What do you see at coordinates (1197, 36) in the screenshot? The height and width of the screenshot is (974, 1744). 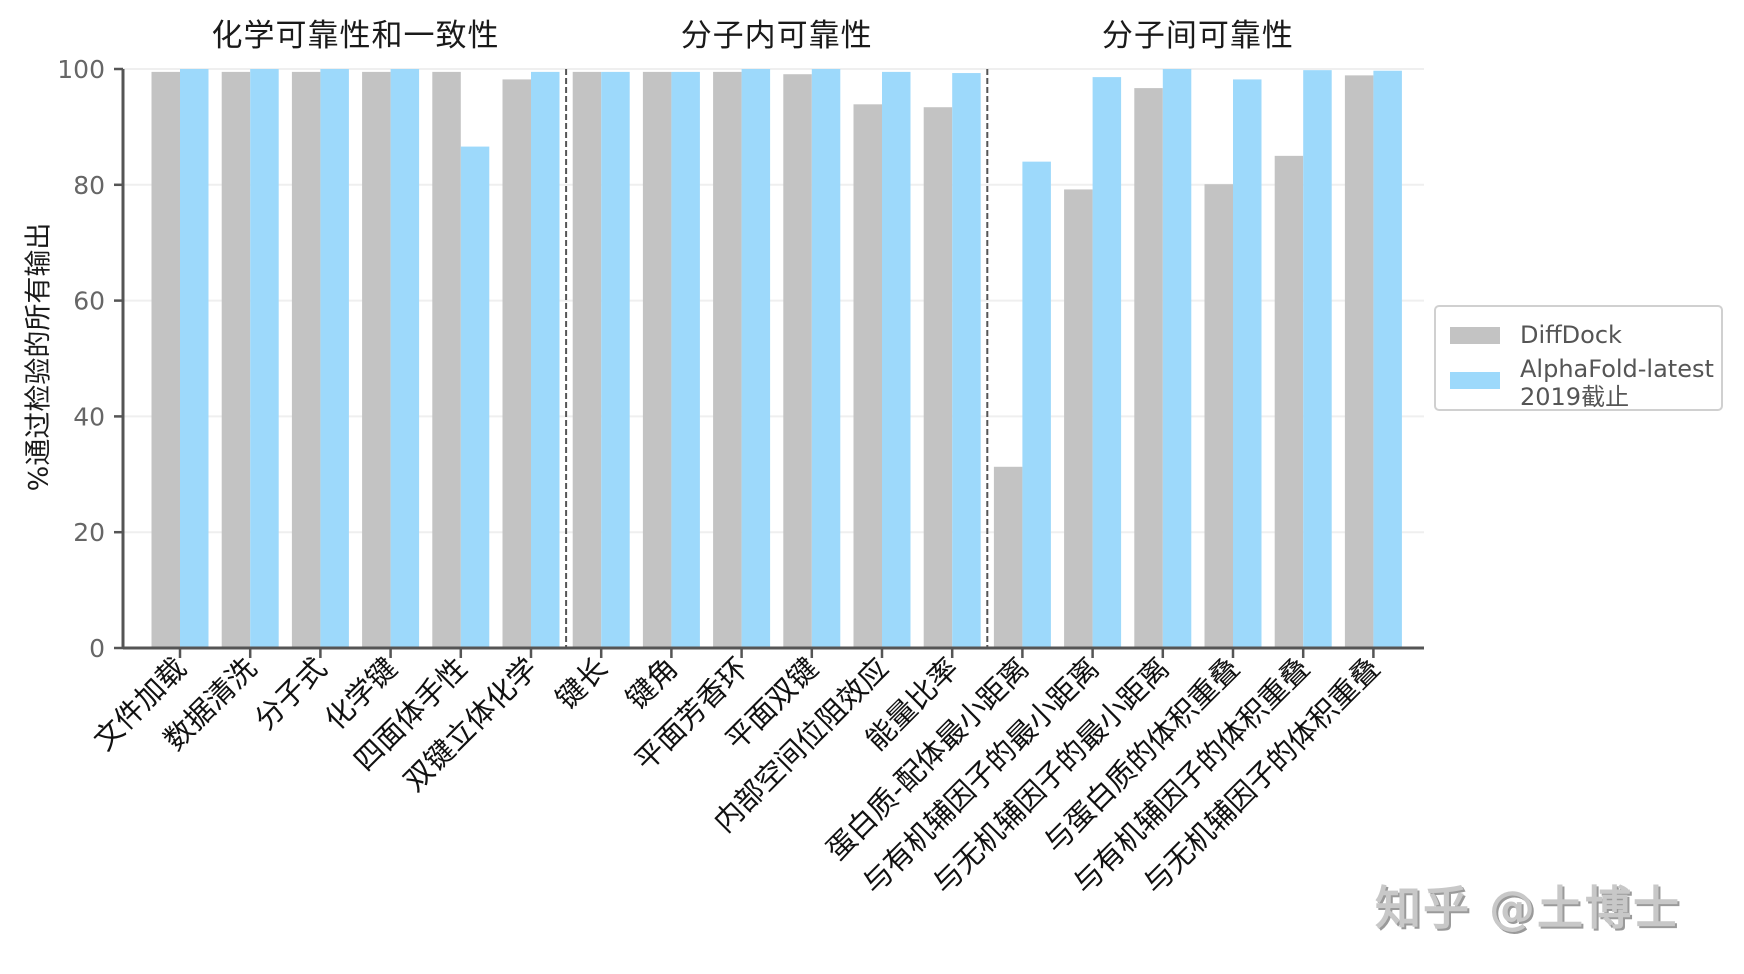 I see `group-title: 分子间可靠性` at bounding box center [1197, 36].